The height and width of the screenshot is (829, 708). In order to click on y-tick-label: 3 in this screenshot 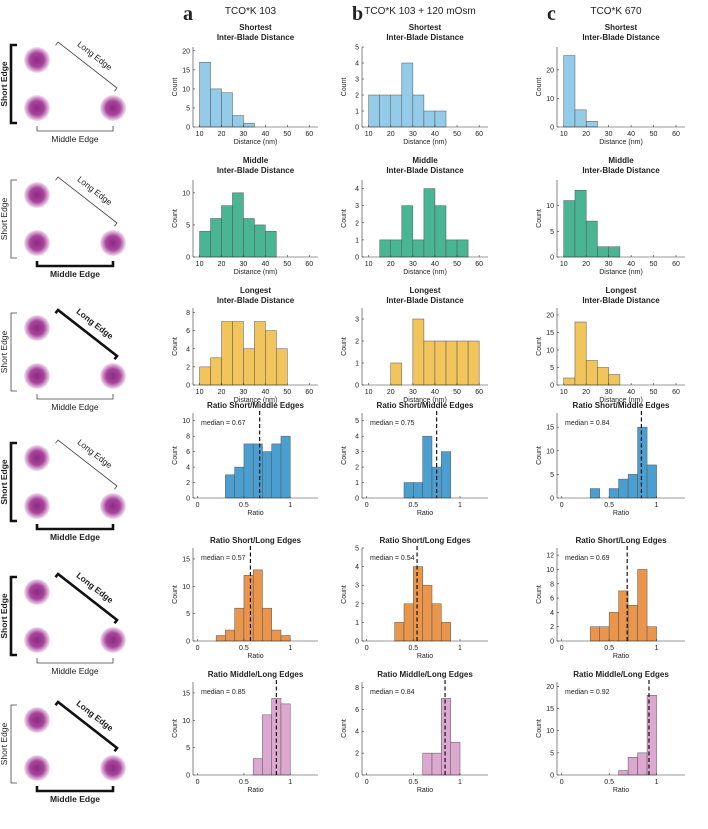, I will do `click(357, 586)`.